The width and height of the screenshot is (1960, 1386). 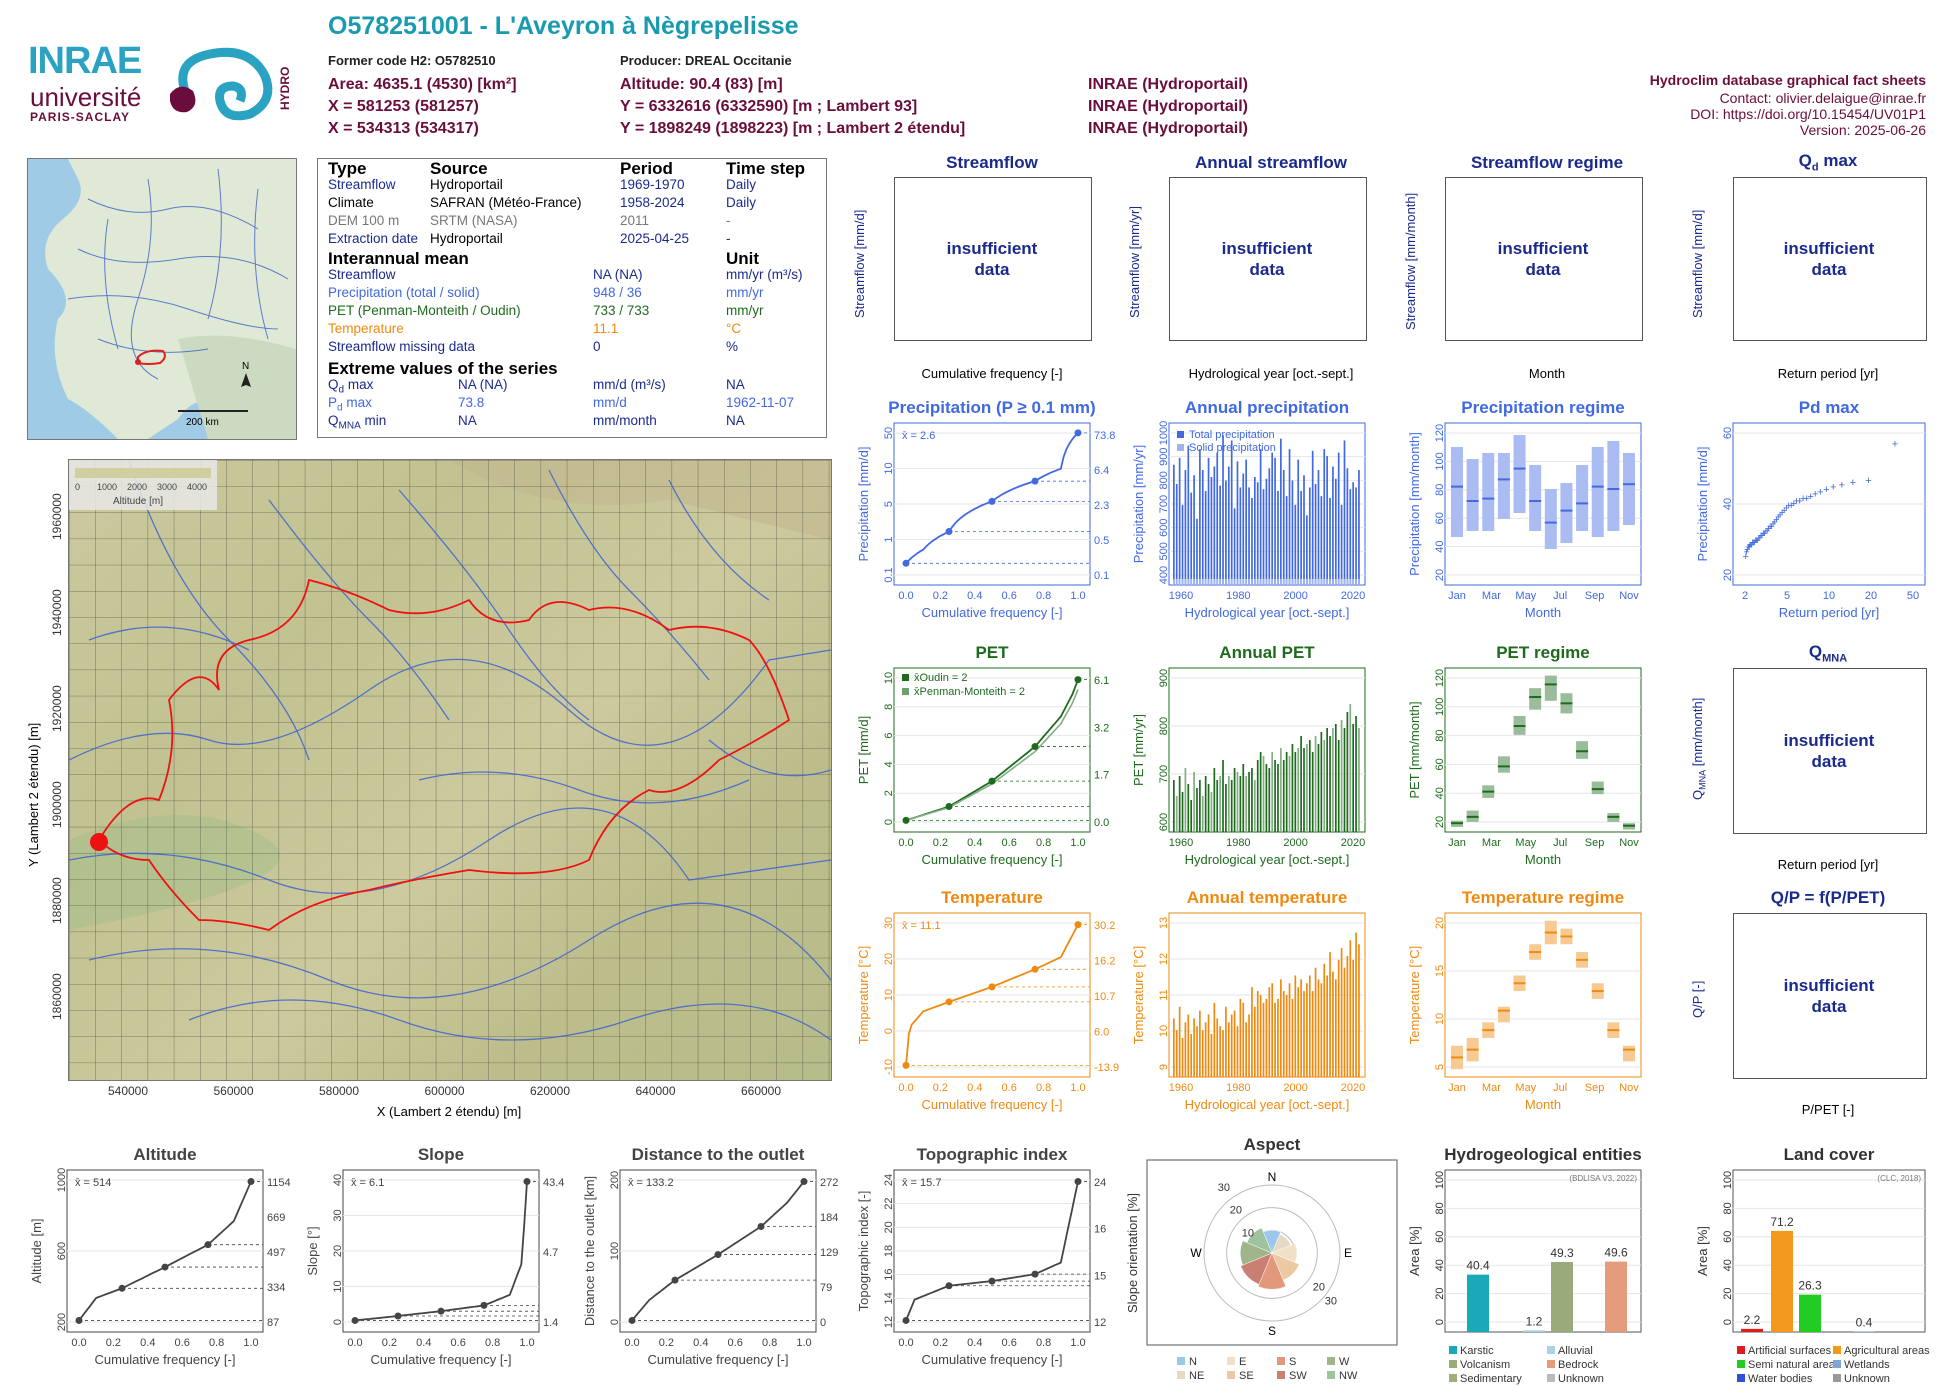 What do you see at coordinates (1629, 596) in the screenshot?
I see `x-tick-label: Nov` at bounding box center [1629, 596].